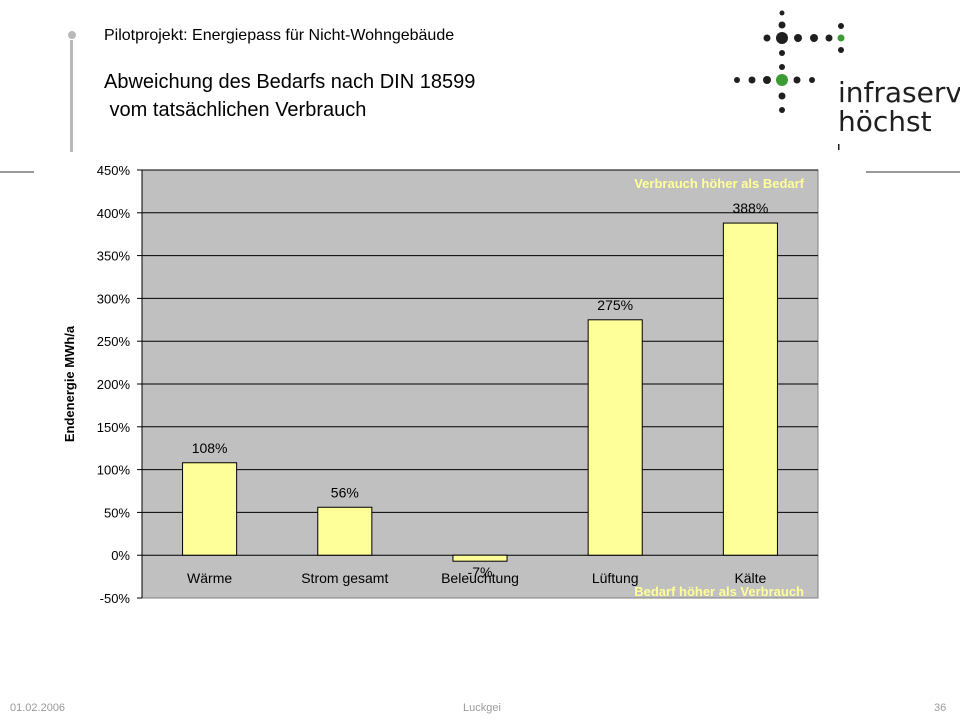 This screenshot has height=720, width=960. Describe the element at coordinates (839, 147) in the screenshot. I see `logo-tick` at that location.